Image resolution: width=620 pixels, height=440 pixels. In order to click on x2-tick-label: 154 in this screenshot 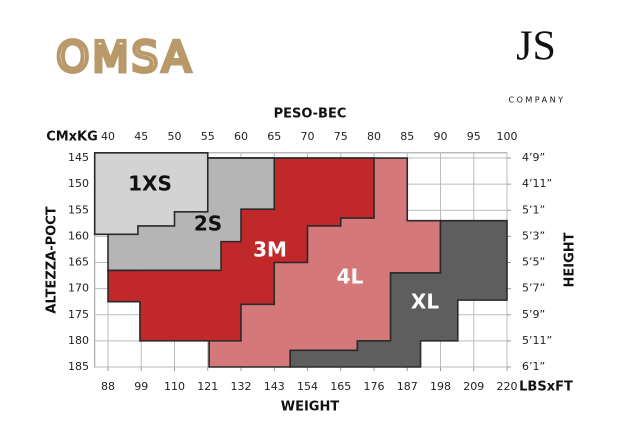, I will do `click(307, 386)`.